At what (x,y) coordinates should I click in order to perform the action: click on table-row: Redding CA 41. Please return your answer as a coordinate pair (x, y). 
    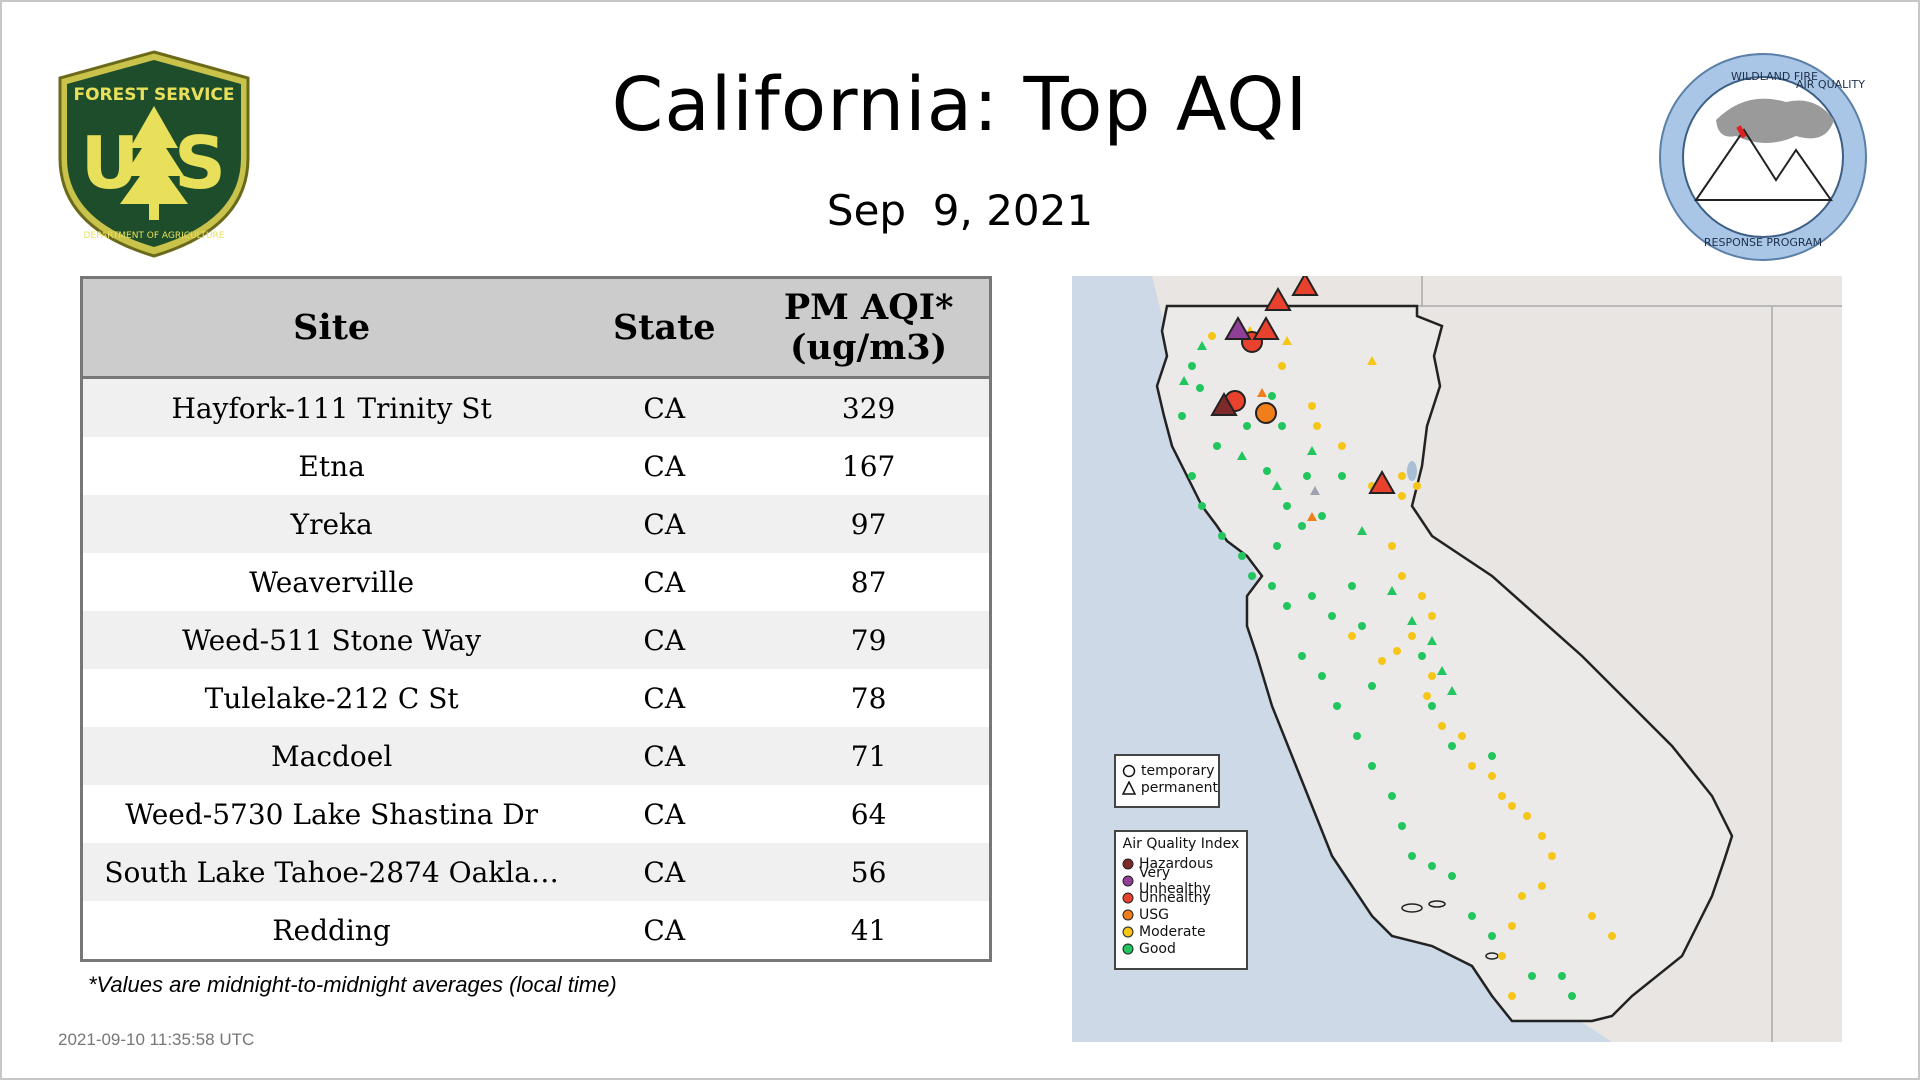
    Looking at the image, I should click on (536, 931).